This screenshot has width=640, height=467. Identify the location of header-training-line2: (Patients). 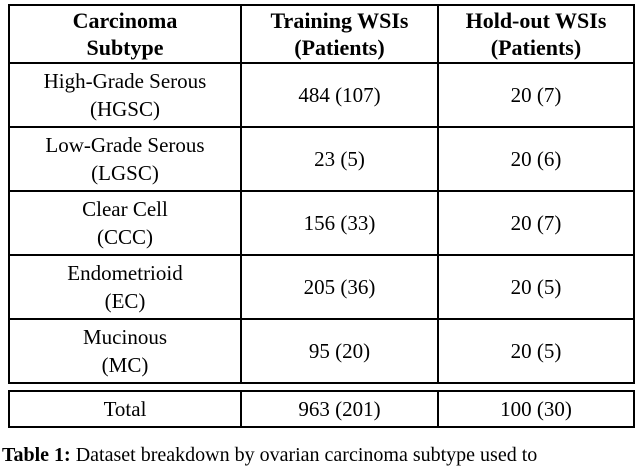
(339, 47).